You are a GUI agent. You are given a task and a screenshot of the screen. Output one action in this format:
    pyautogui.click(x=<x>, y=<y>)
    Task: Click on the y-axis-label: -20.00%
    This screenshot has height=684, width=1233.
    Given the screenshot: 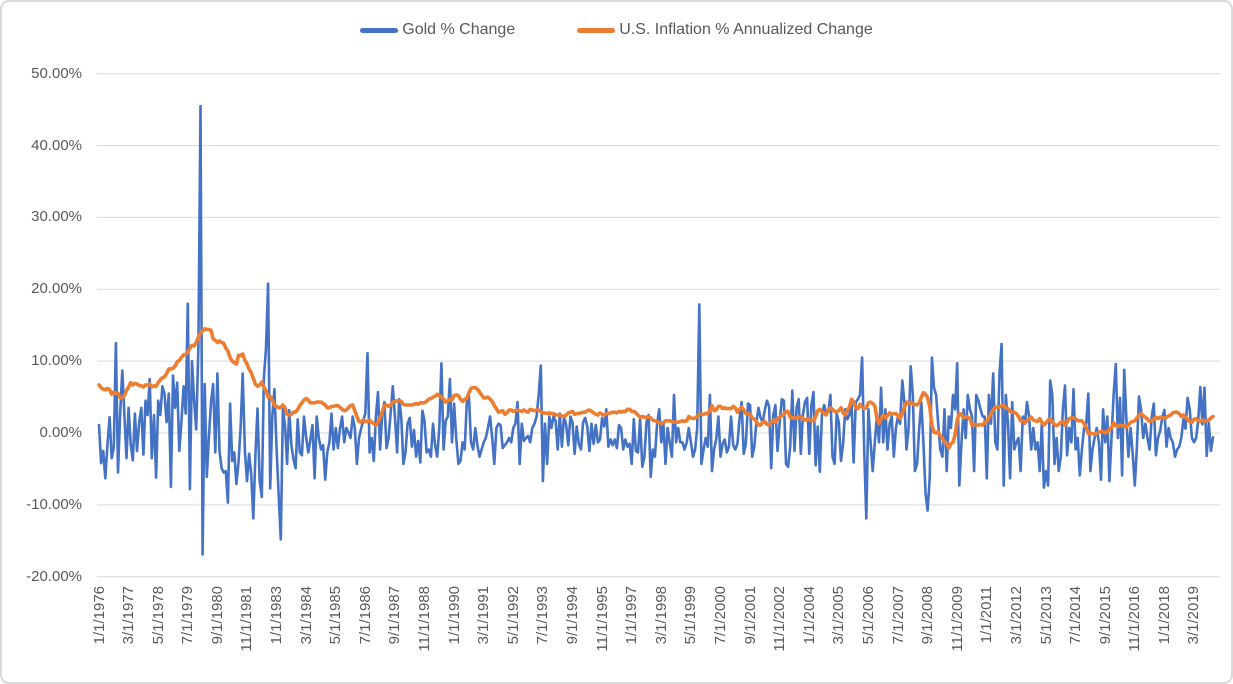 What is the action you would take?
    pyautogui.click(x=54, y=576)
    